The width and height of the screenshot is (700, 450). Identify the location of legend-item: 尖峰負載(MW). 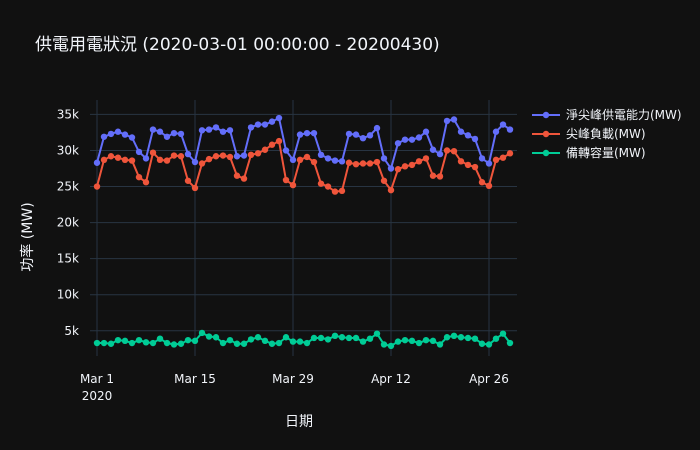
(589, 134).